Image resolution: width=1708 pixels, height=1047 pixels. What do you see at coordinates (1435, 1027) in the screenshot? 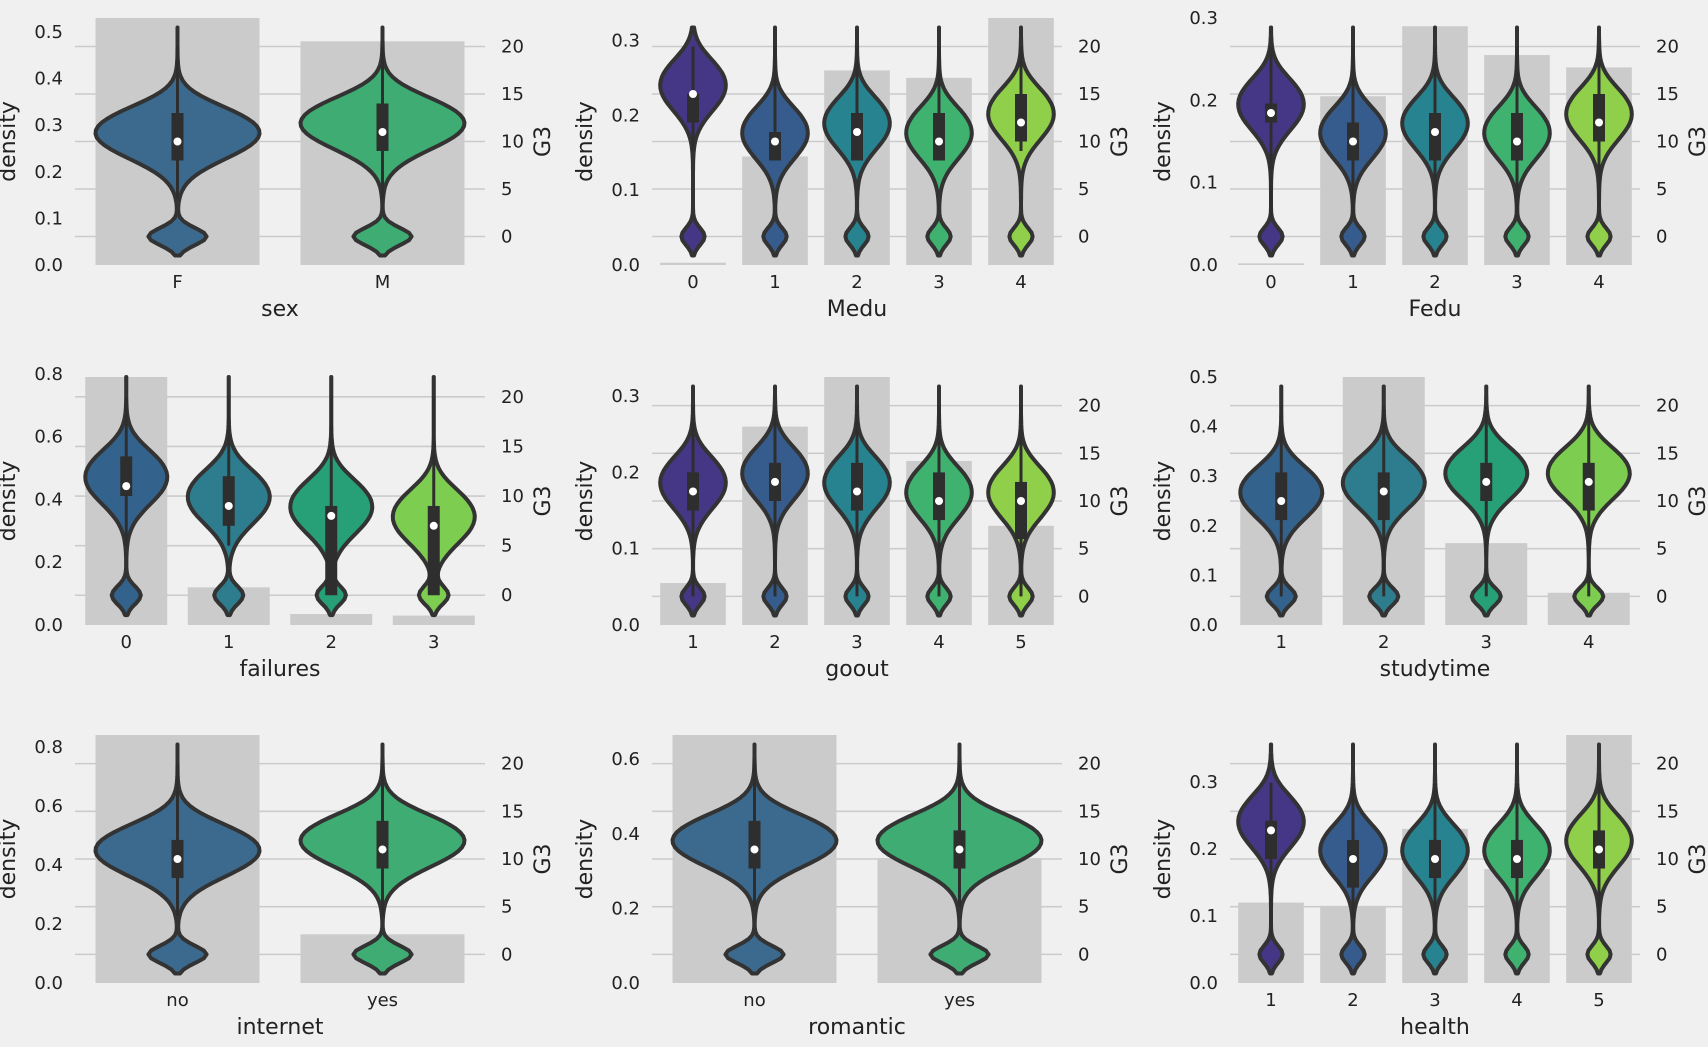
I see `x-axis-label: health` at bounding box center [1435, 1027].